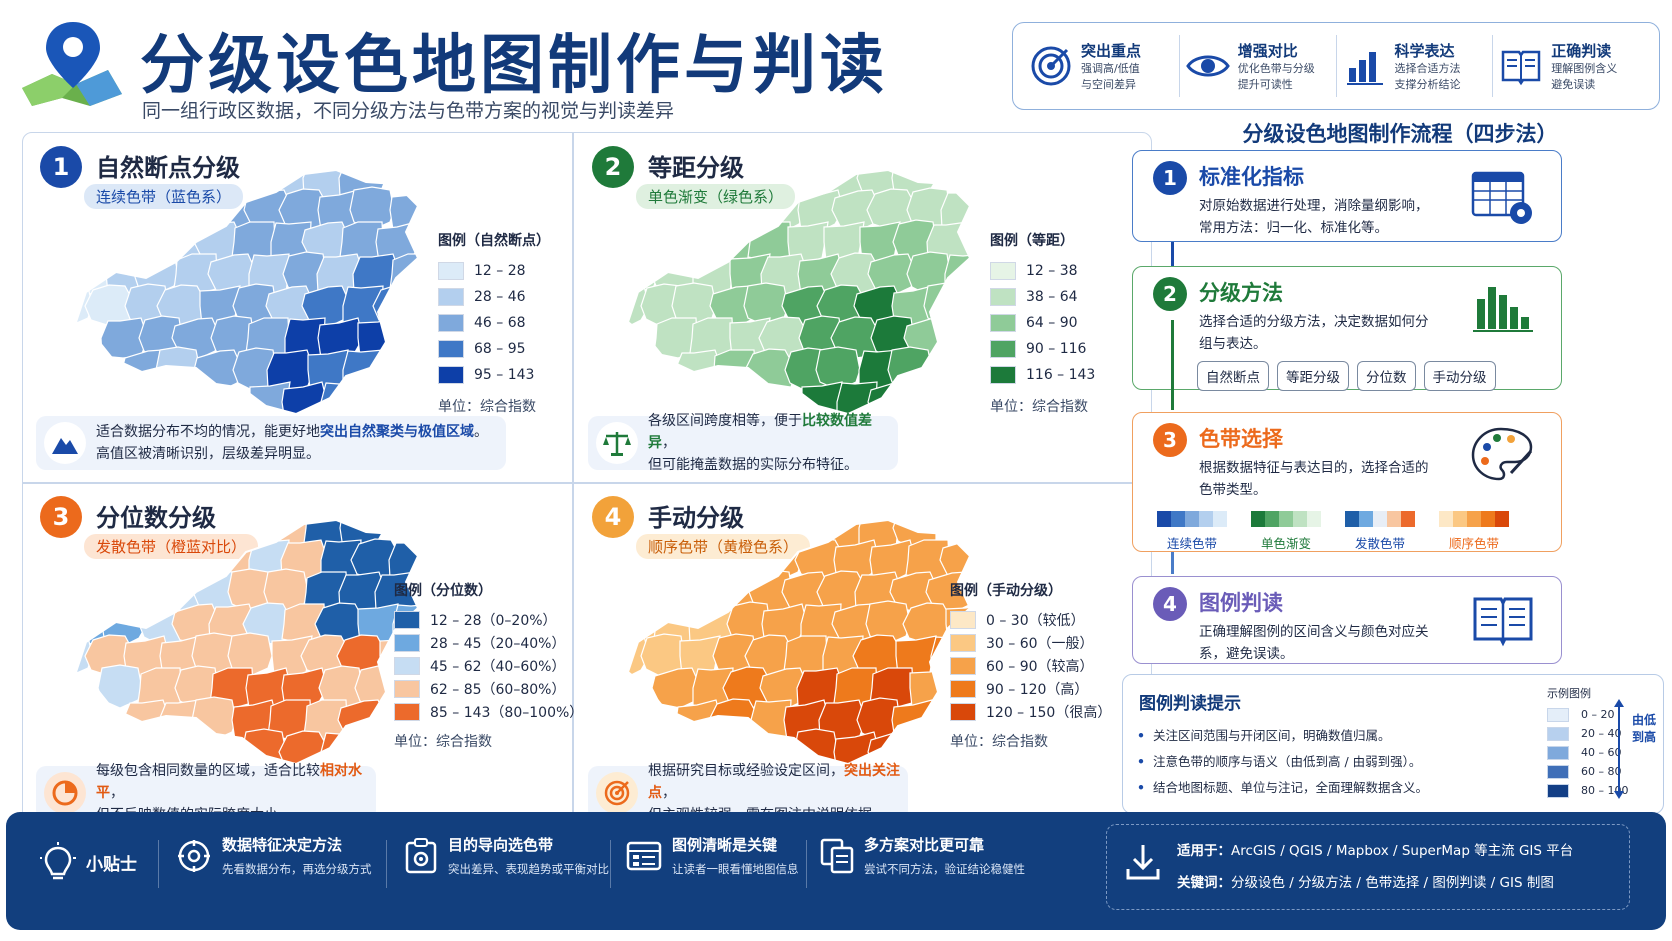 Image resolution: width=1672 pixels, height=941 pixels. I want to click on step-number: 1, so click(1170, 178).